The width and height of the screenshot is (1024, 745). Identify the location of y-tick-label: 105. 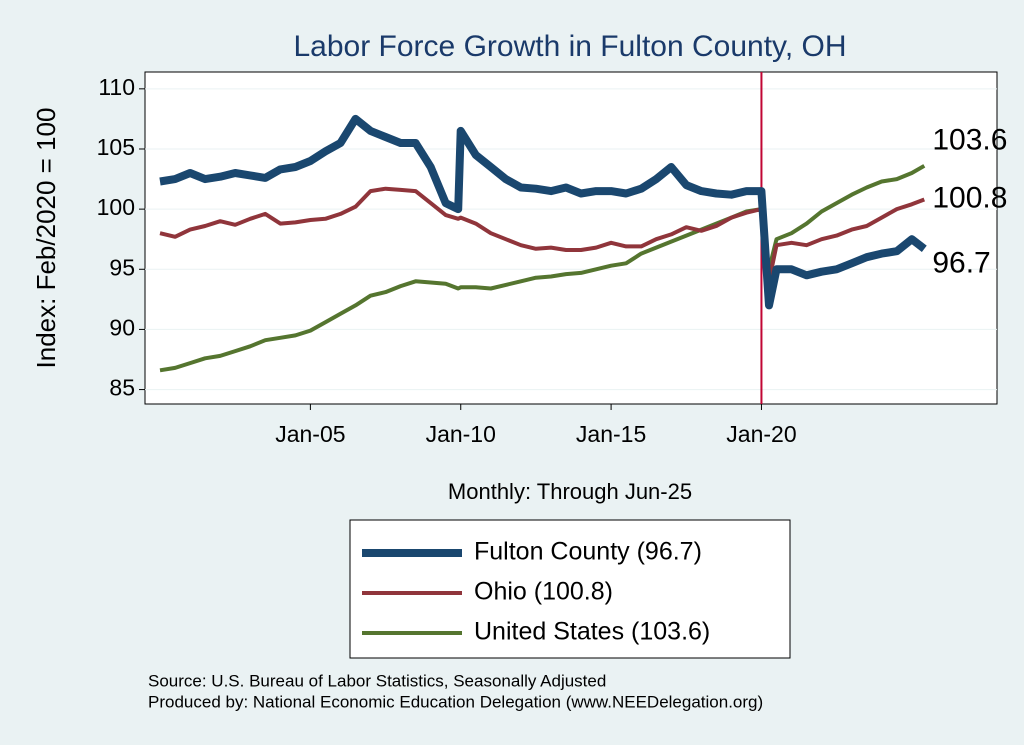
(116, 147).